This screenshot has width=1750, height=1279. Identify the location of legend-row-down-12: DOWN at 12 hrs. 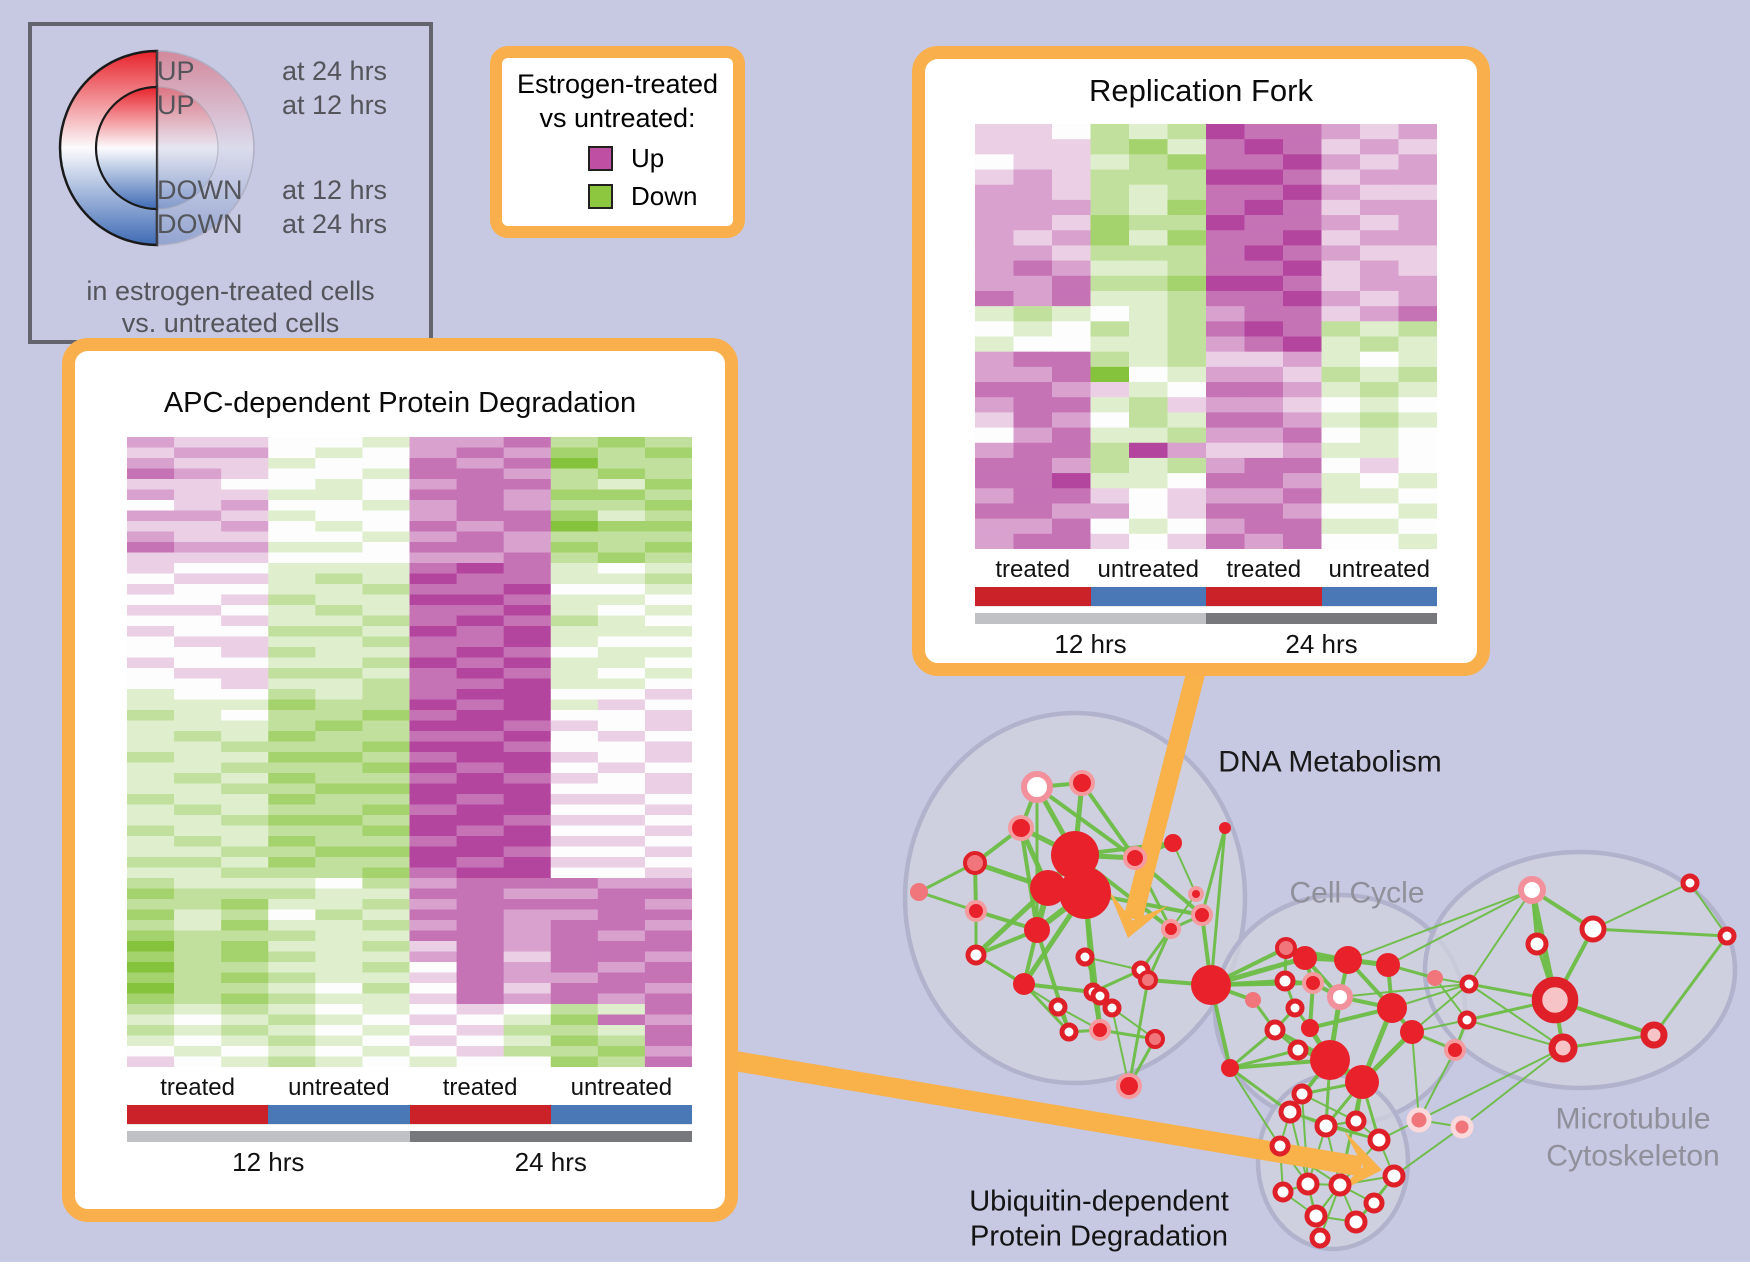
(272, 190).